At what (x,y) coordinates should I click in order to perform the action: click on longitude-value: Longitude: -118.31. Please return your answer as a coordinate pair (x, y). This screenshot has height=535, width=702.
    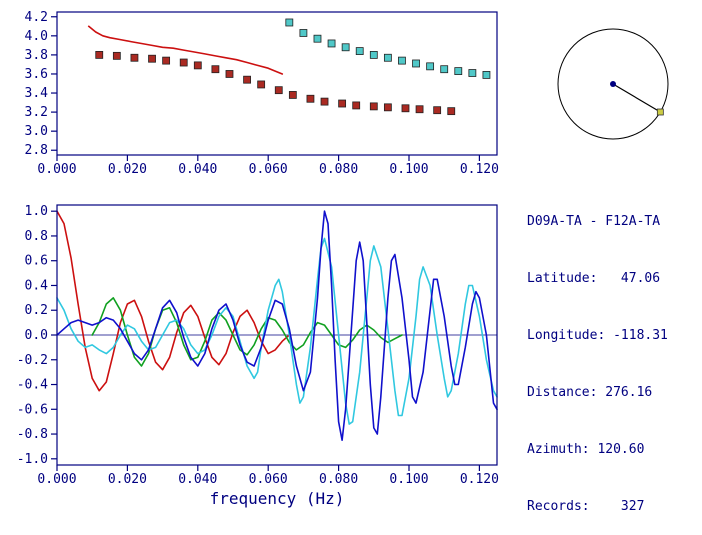
    Looking at the image, I should click on (597, 335).